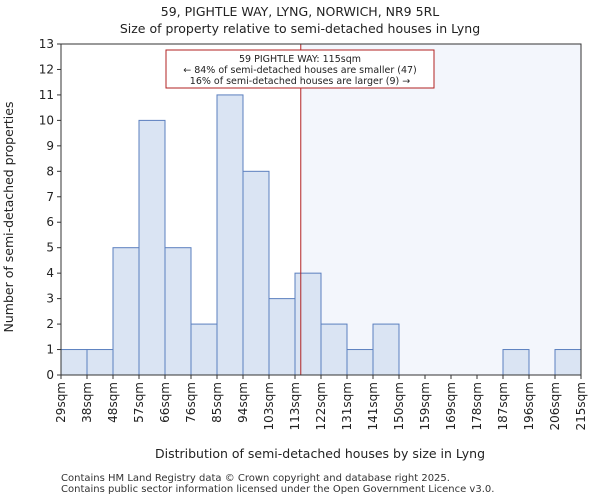 The width and height of the screenshot is (600, 500). Describe the element at coordinates (399, 406) in the screenshot. I see `x-tick-label: 150sqm` at that location.